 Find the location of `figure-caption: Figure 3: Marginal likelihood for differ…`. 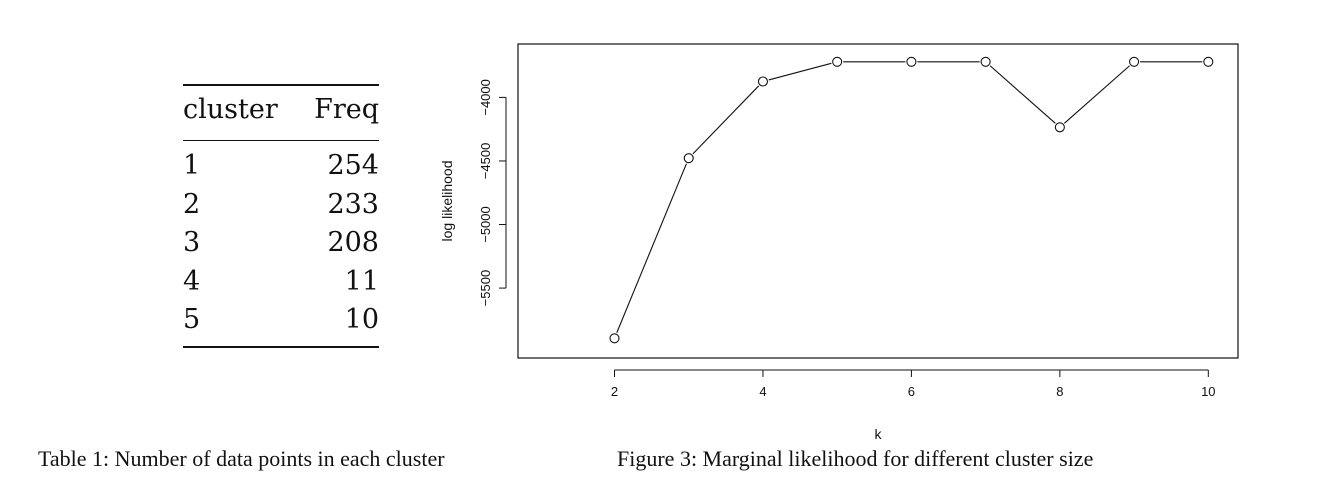

figure-caption: Figure 3: Marginal likelihood for differ… is located at coordinates (855, 458).